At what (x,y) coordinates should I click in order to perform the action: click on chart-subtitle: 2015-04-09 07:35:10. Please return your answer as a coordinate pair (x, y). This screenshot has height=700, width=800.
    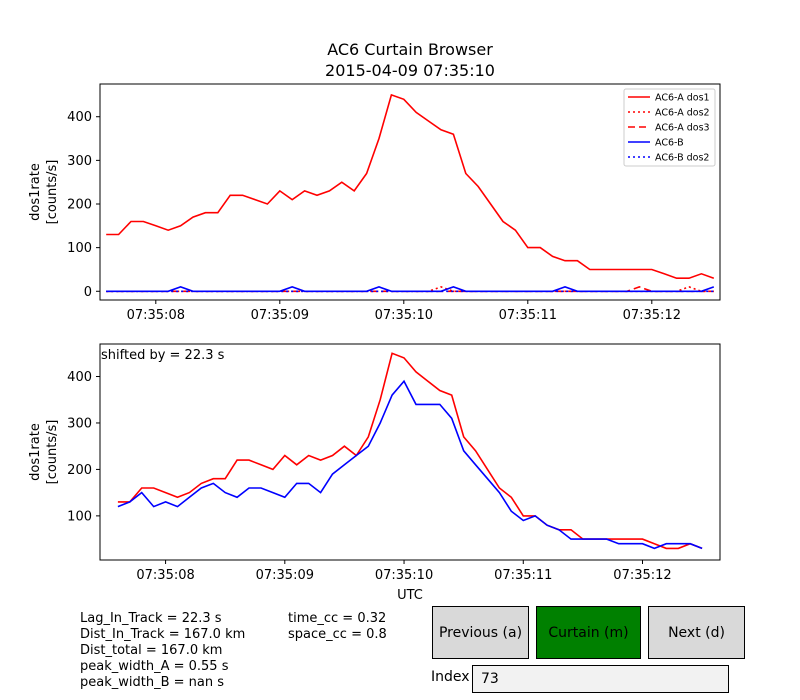
    Looking at the image, I should click on (410, 70).